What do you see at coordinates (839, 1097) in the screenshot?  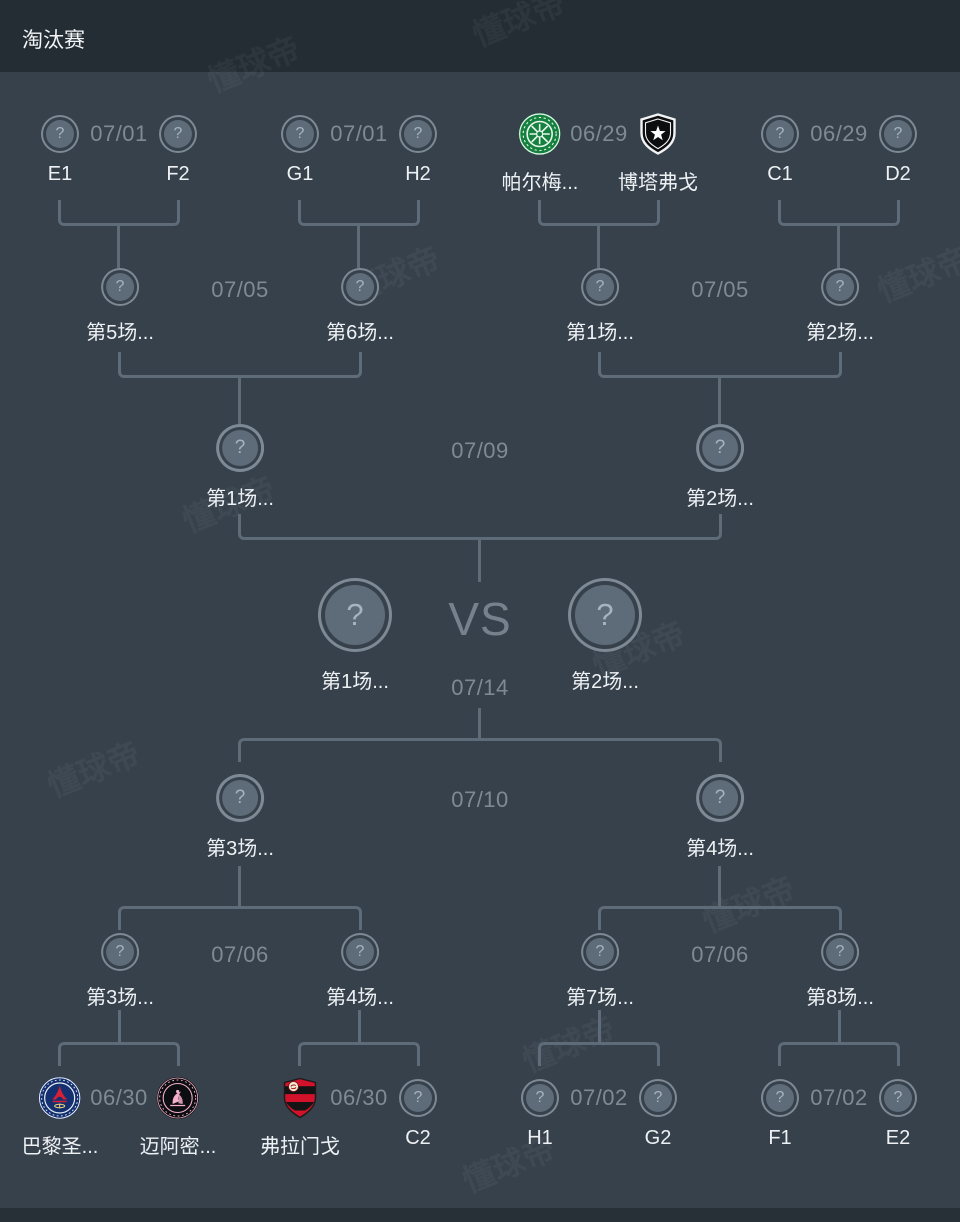 I see `match-date: 07/02` at bounding box center [839, 1097].